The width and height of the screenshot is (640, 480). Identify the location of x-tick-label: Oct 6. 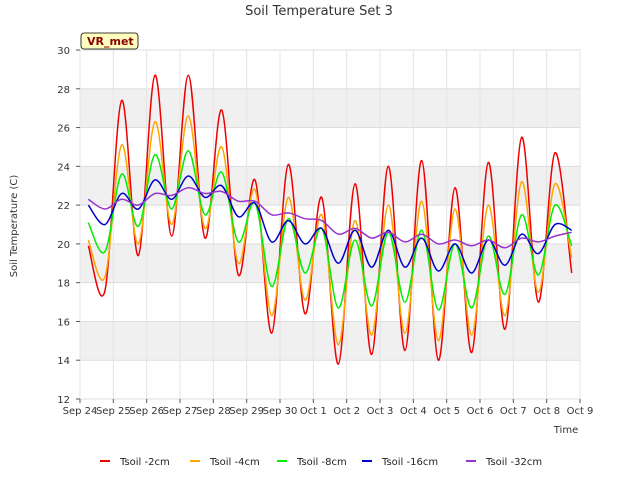
(480, 411).